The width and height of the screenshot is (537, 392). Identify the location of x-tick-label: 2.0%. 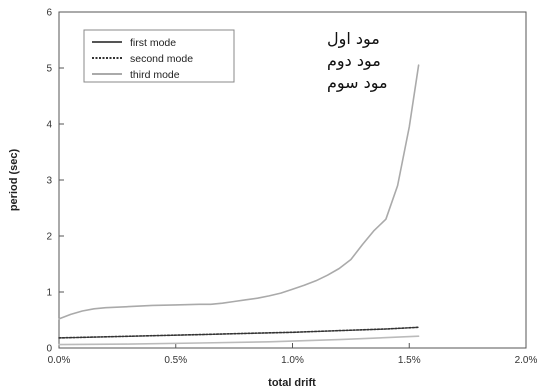
(526, 360).